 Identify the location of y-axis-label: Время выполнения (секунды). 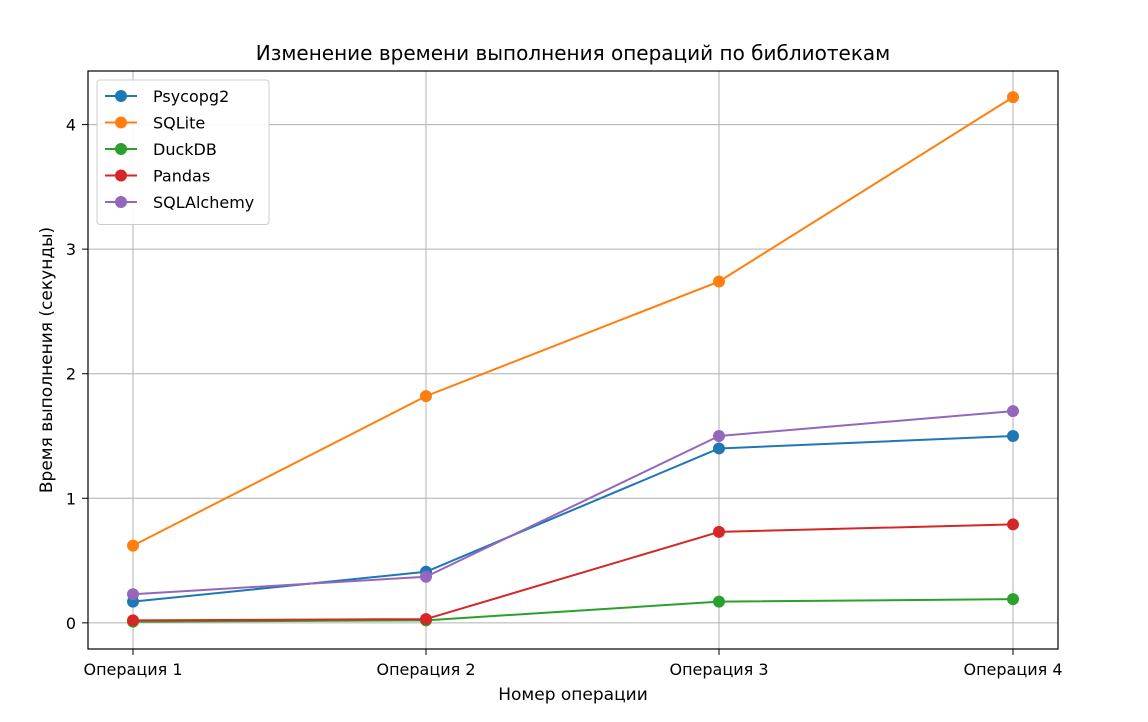
(47, 360).